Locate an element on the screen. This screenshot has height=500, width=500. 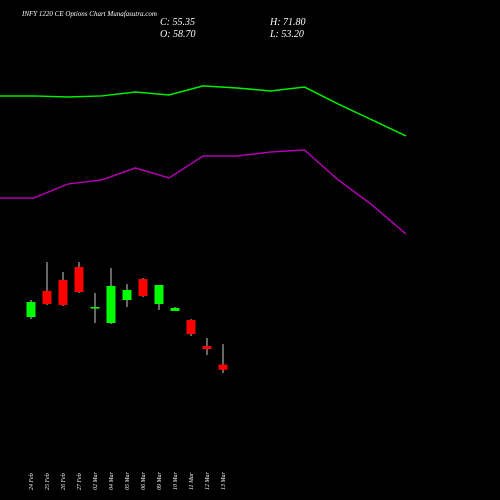
x-tick-label: 12 Mar is located at coordinates (208, 481).